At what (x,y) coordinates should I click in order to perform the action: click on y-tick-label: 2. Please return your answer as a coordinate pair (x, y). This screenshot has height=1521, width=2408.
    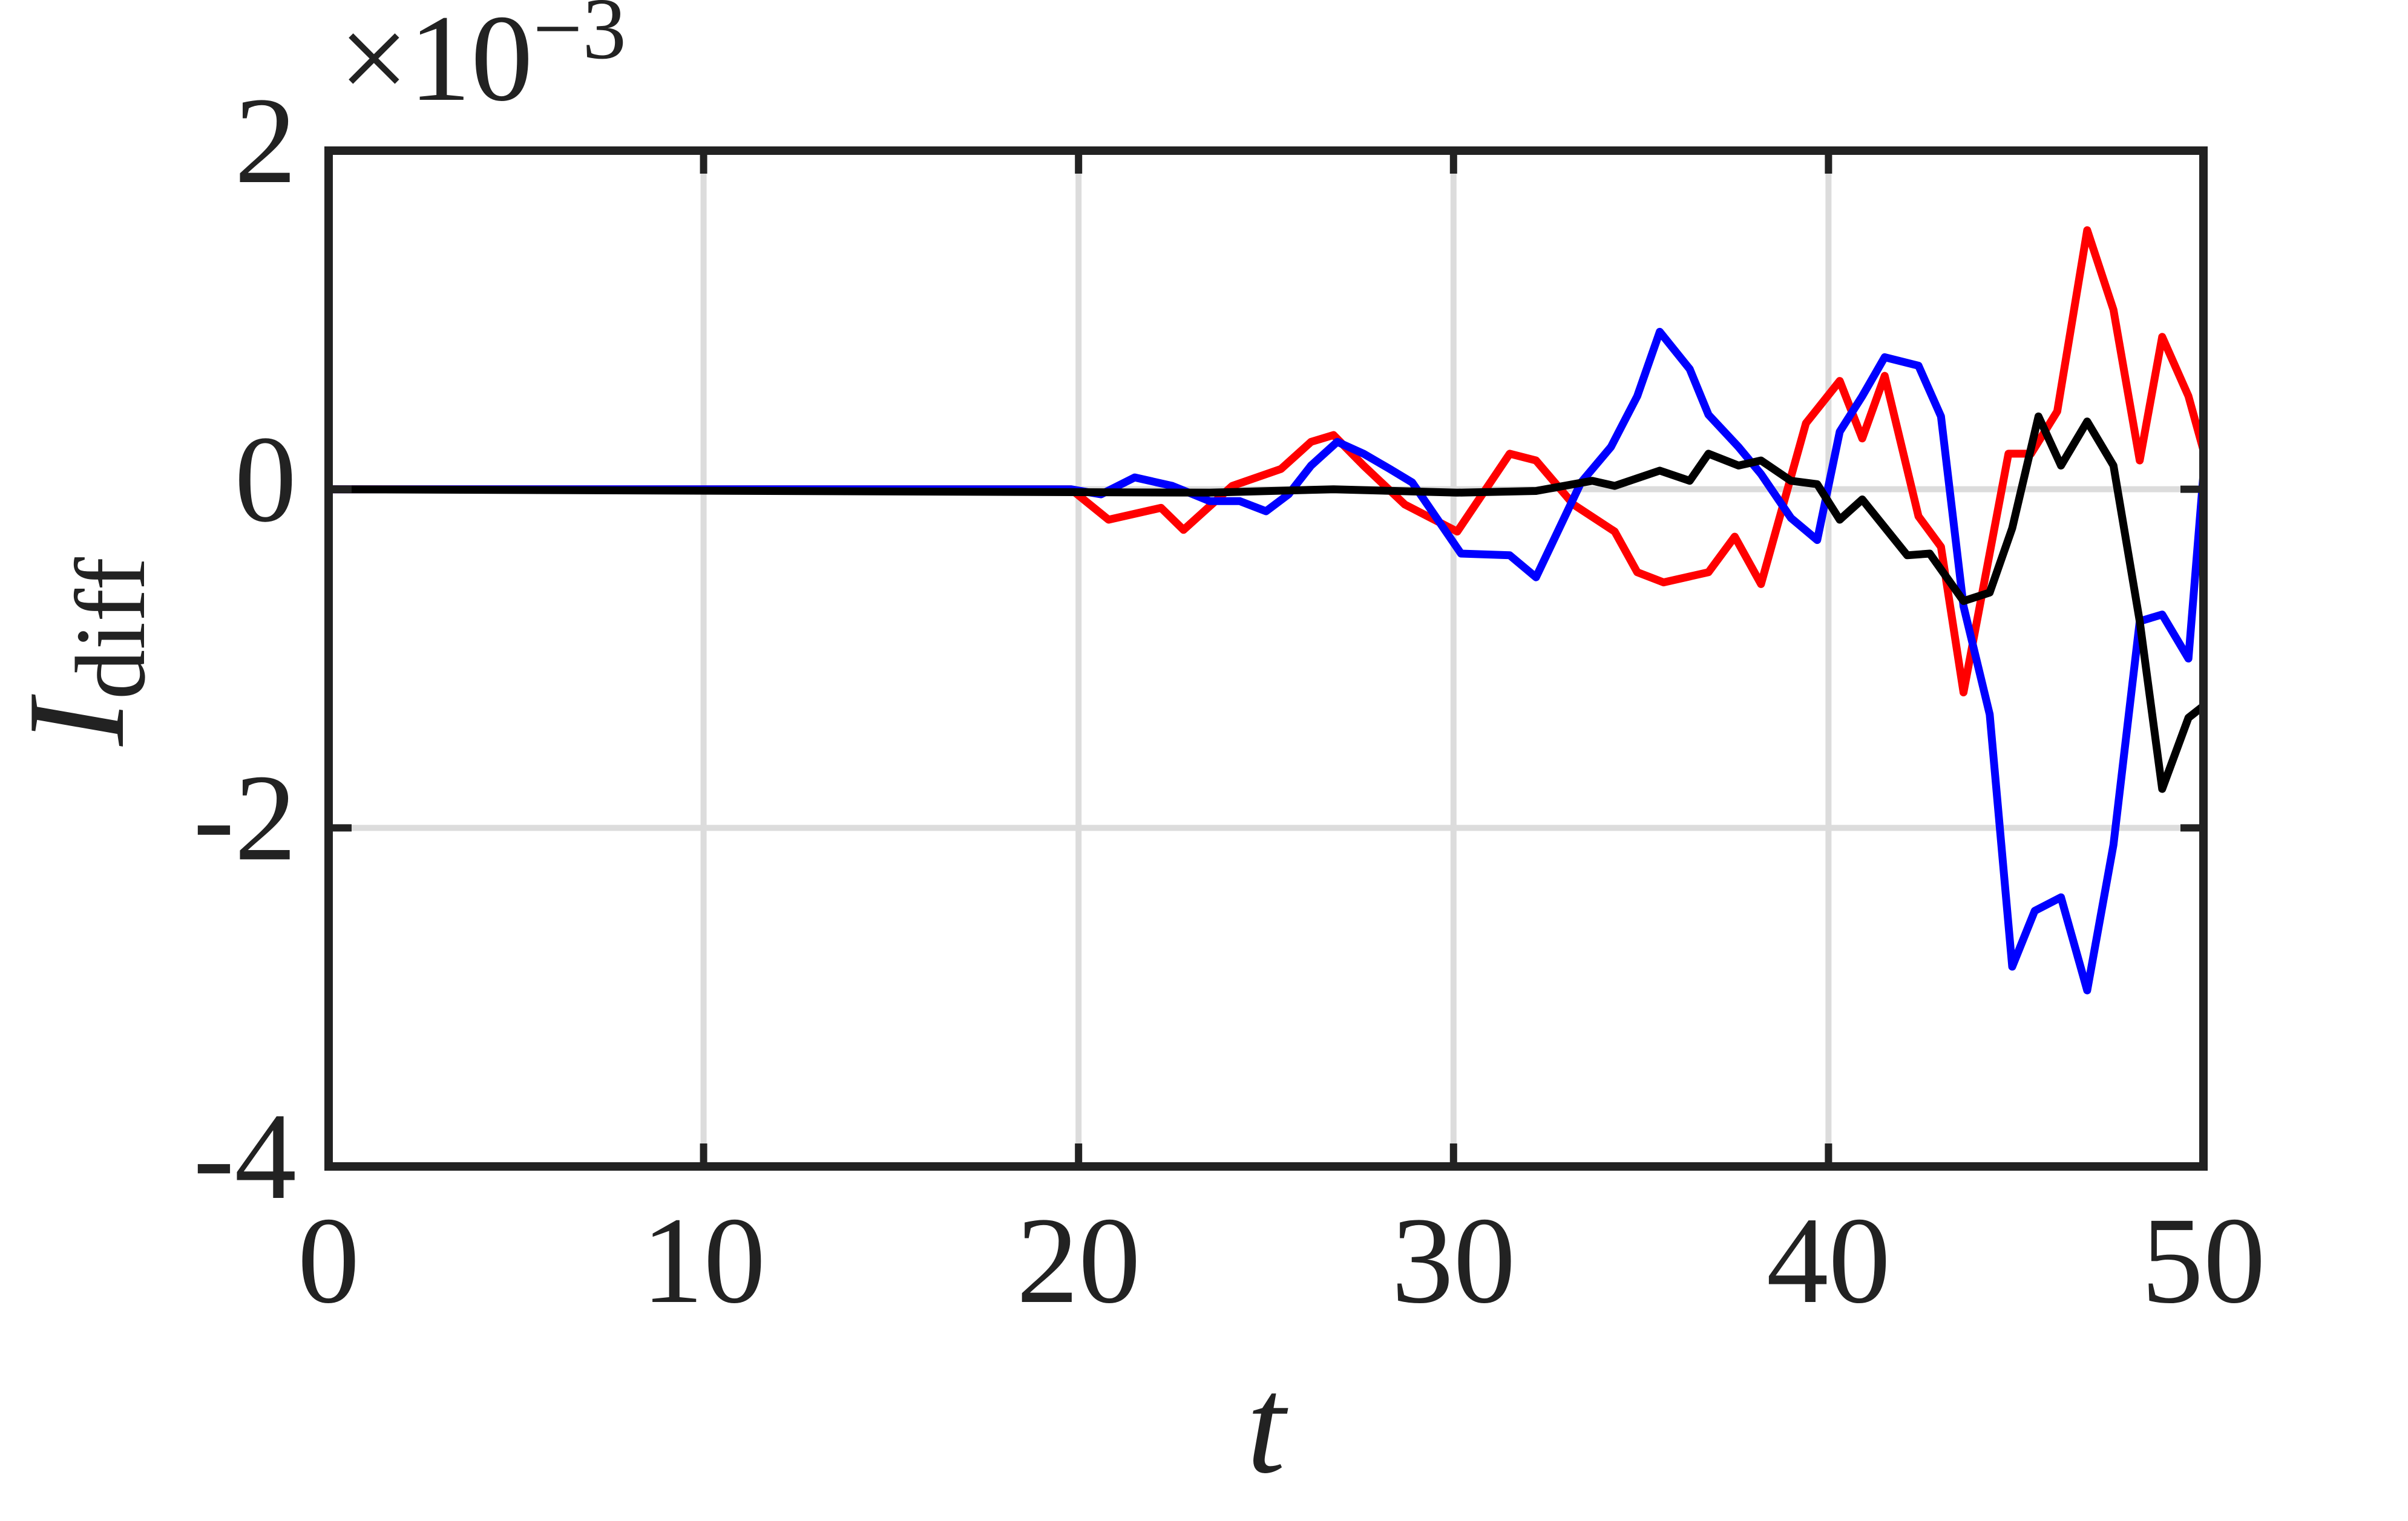
    Looking at the image, I should click on (266, 140).